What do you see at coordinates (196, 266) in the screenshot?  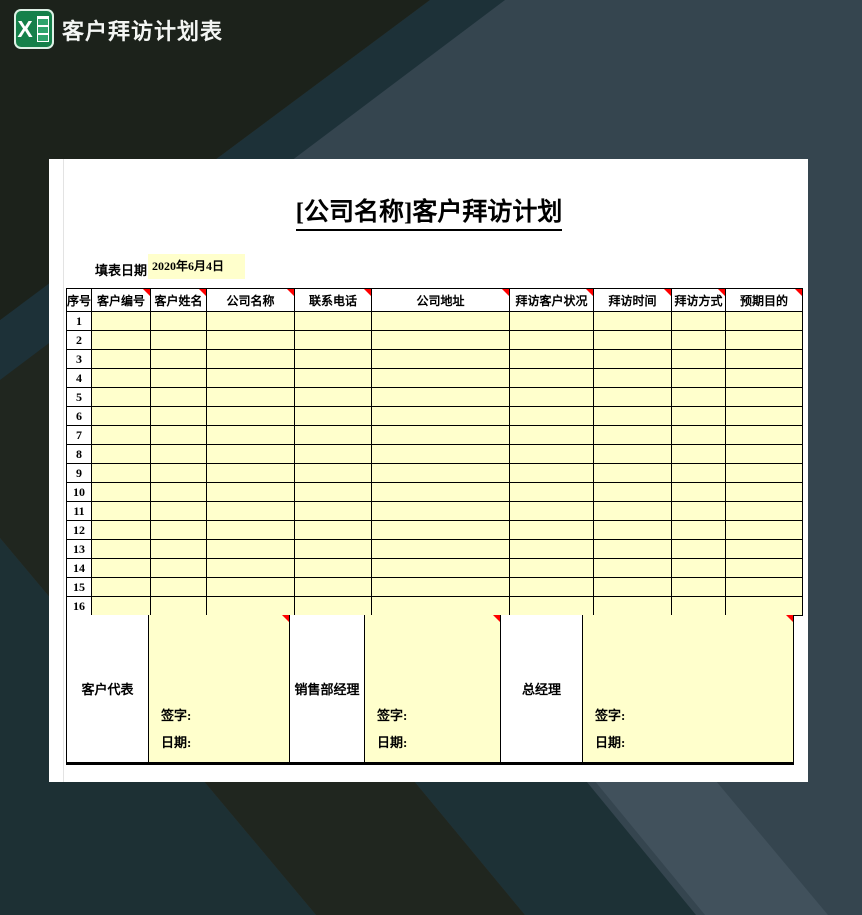 I see `form-date-cell: 2020年6月4日` at bounding box center [196, 266].